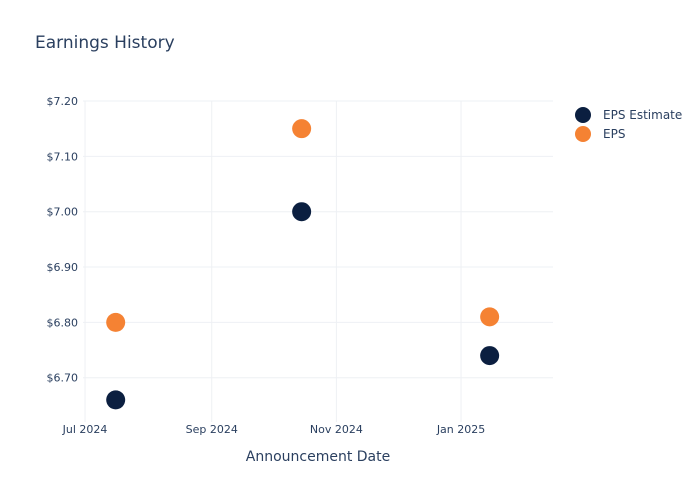  What do you see at coordinates (63, 240) in the screenshot?
I see `y-axis: $6.70 $6.80 $6.90 $7.00 $7.10 $7.20` at bounding box center [63, 240].